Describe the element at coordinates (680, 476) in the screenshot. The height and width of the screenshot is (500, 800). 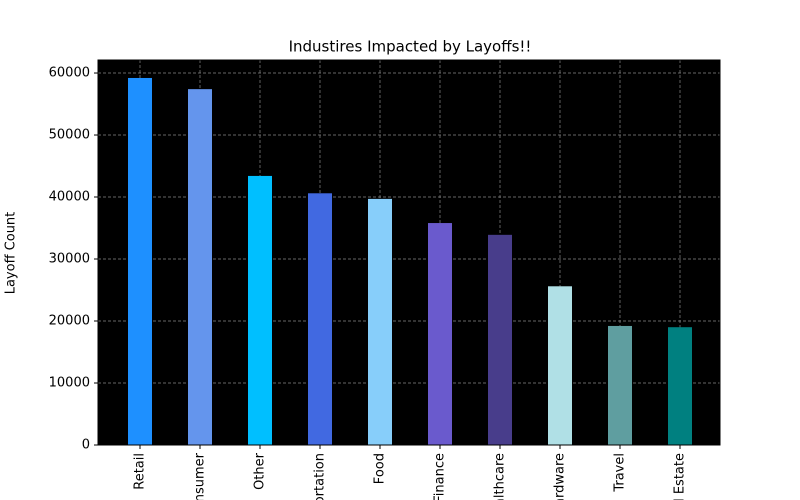
I see `x-tick-label: Real Estate` at that location.